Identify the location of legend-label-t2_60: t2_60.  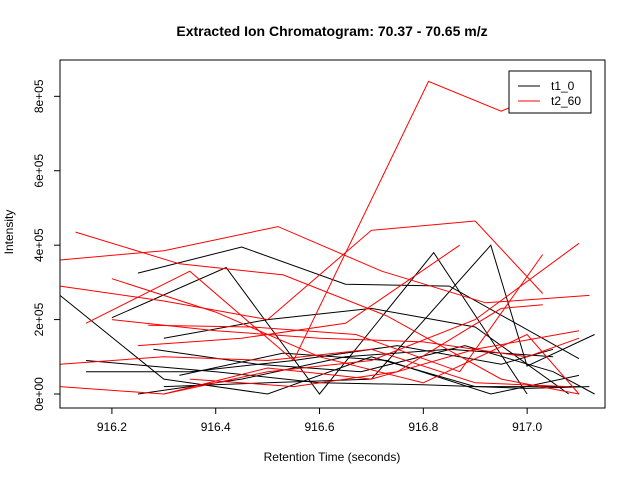
(566, 101).